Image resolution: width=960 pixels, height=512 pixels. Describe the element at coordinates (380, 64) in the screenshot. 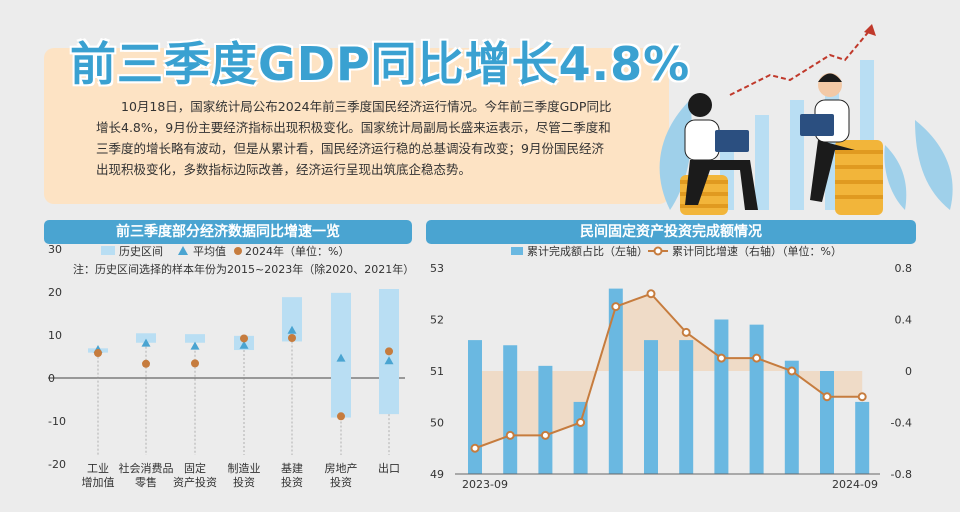

I see `page-headline: 前三季度GDP同比增长4.8%` at that location.